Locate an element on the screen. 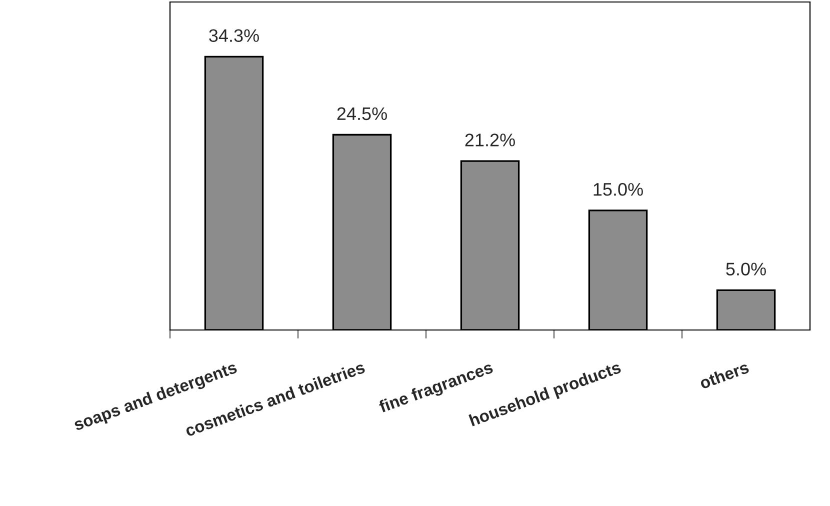  x-tick-label: others is located at coordinates (724, 375).